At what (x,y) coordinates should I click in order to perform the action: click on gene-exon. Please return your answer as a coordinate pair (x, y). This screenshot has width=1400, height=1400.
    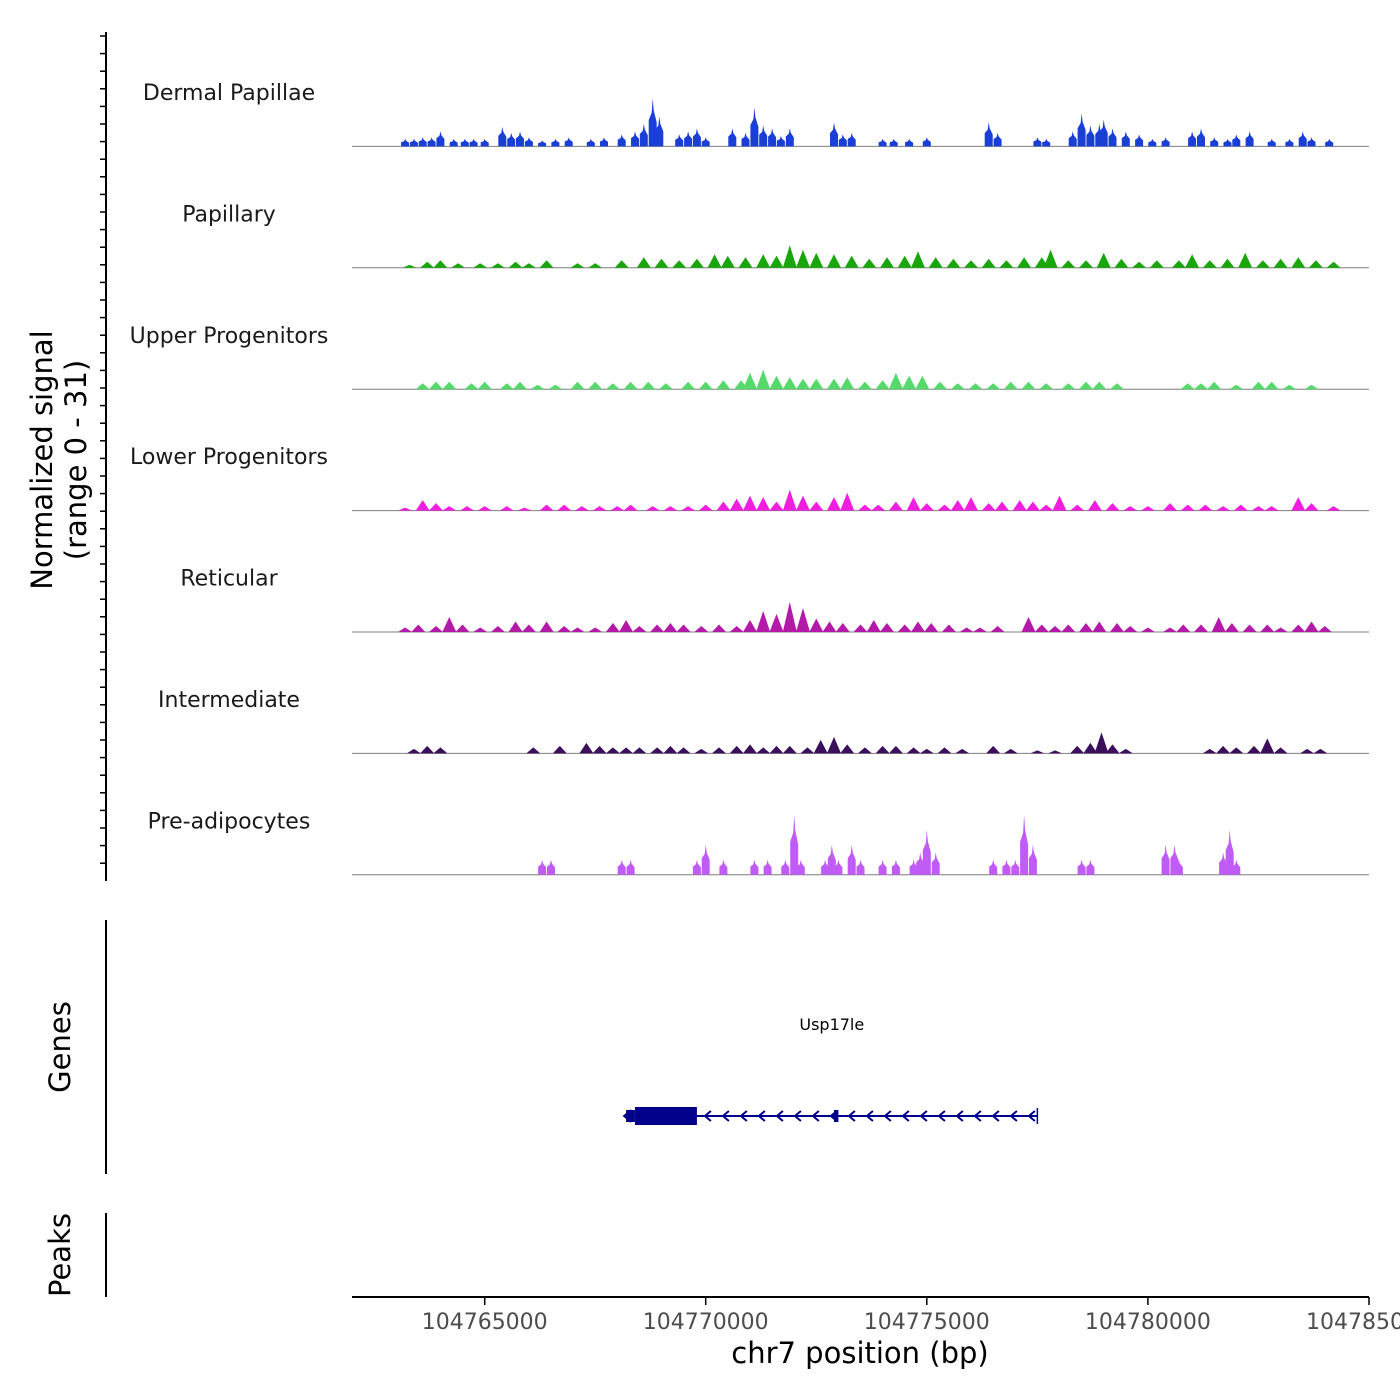
    Looking at the image, I should click on (666, 1116).